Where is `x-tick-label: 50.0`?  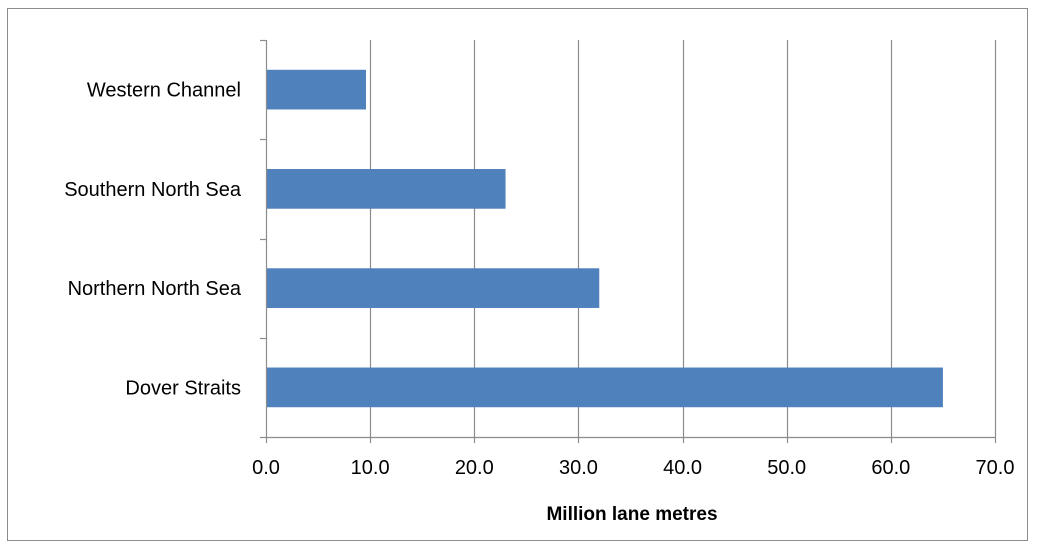
x-tick-label: 50.0 is located at coordinates (786, 468).